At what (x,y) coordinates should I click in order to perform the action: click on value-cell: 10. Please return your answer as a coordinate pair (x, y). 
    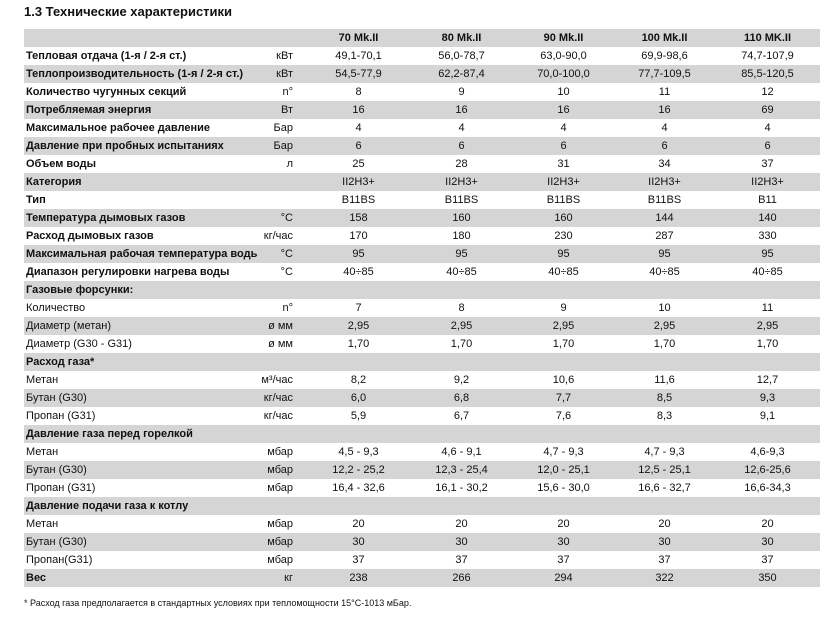
    Looking at the image, I should click on (563, 92).